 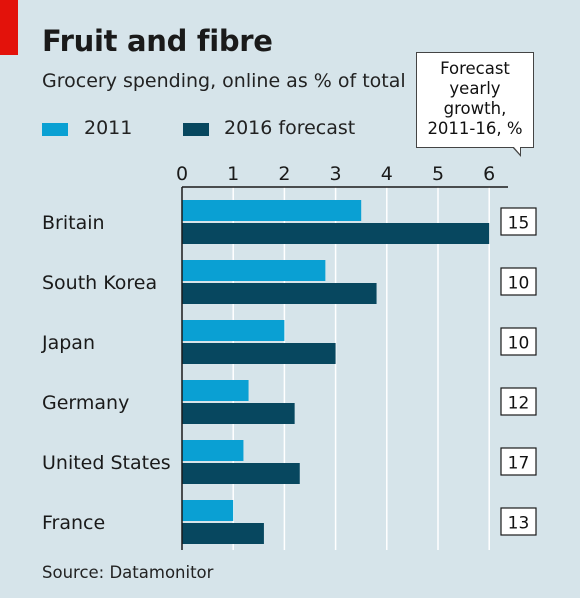 I want to click on growth-header-line: growth,, so click(x=475, y=108).